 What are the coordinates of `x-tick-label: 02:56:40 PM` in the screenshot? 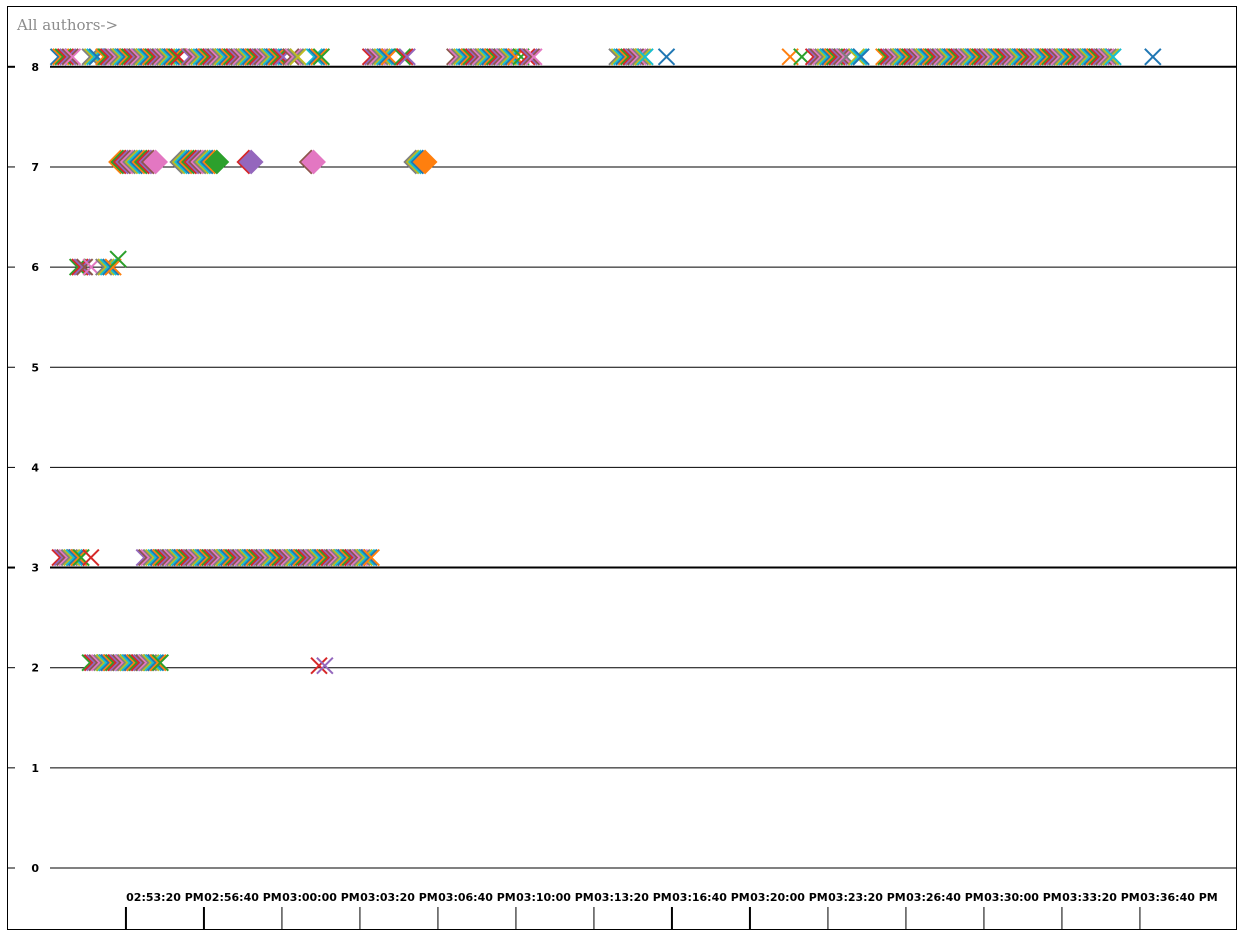 It's located at (243, 897).